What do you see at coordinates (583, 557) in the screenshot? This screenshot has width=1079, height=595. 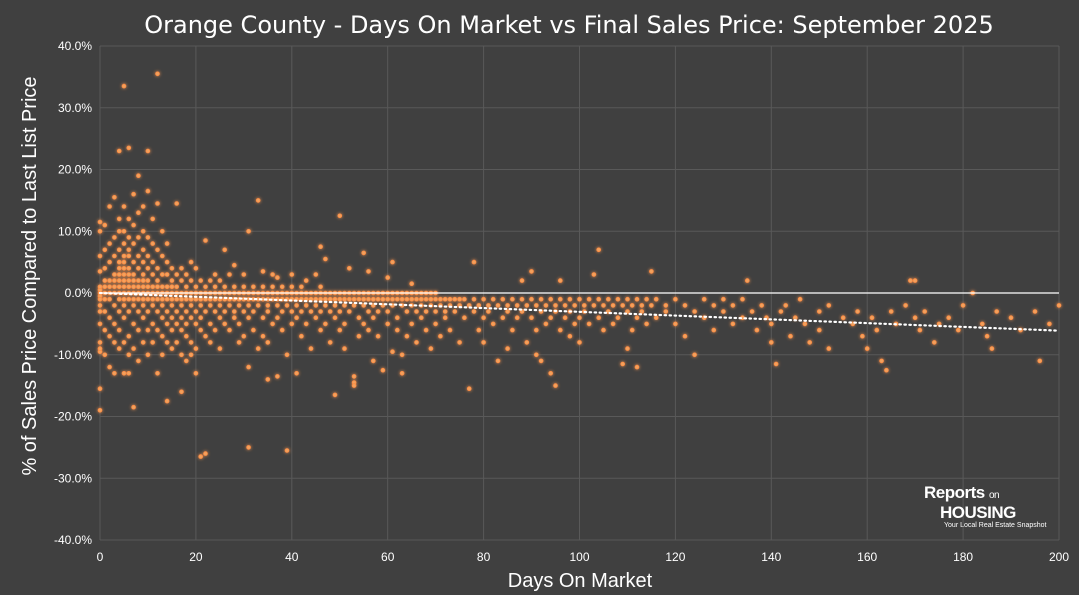 I see `x-tick-labels: 0 20 40 60 80 100 120 140 160 180 200` at bounding box center [583, 557].